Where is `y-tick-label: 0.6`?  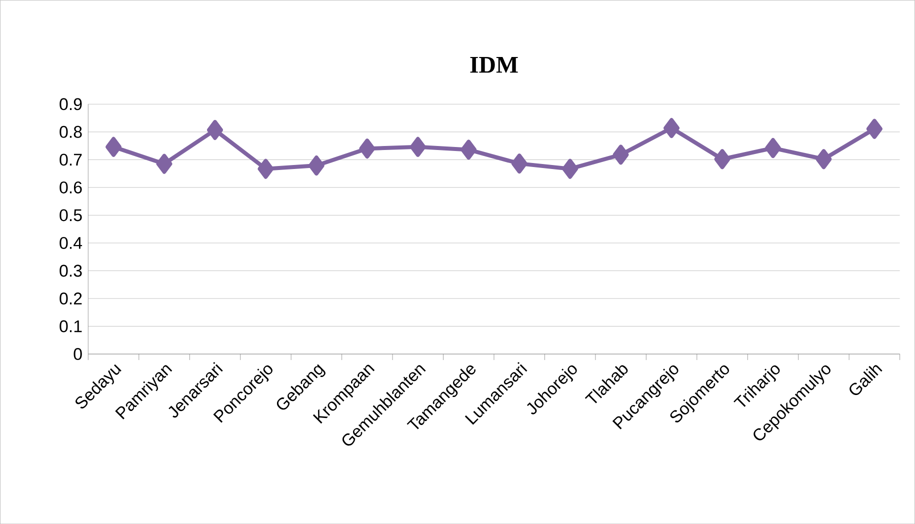 y-tick-label: 0.6 is located at coordinates (71, 187).